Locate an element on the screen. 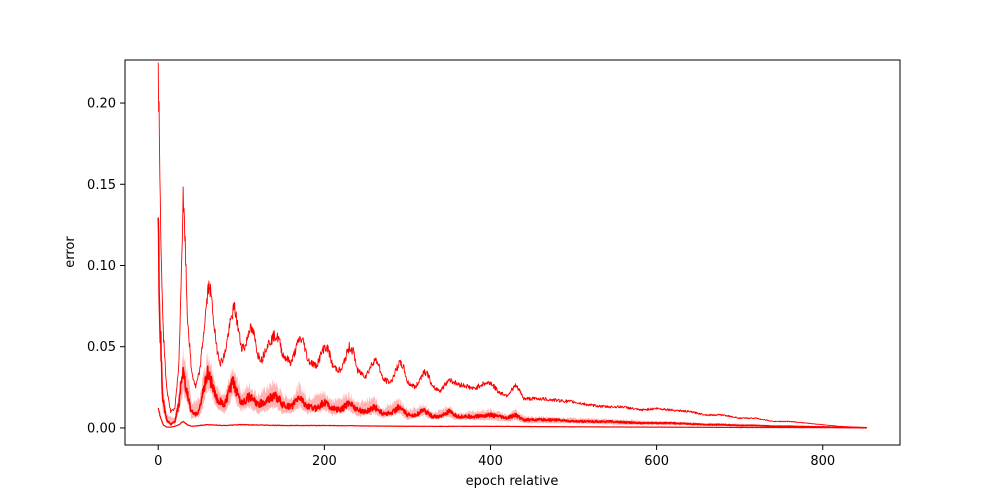 The height and width of the screenshot is (500, 1000). y-tick-label: 0.00 is located at coordinates (101, 428).